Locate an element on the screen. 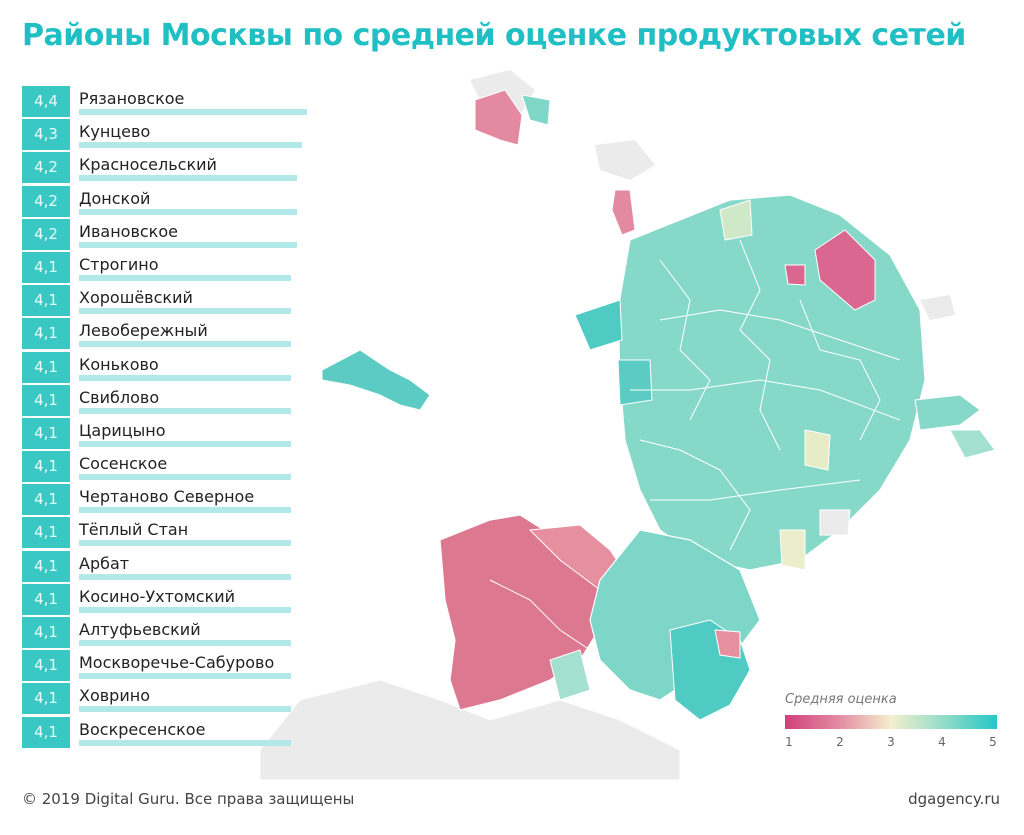 Image resolution: width=1024 pixels, height=835 pixels. list-item: 4,1 Хорошёвский is located at coordinates (172, 301).